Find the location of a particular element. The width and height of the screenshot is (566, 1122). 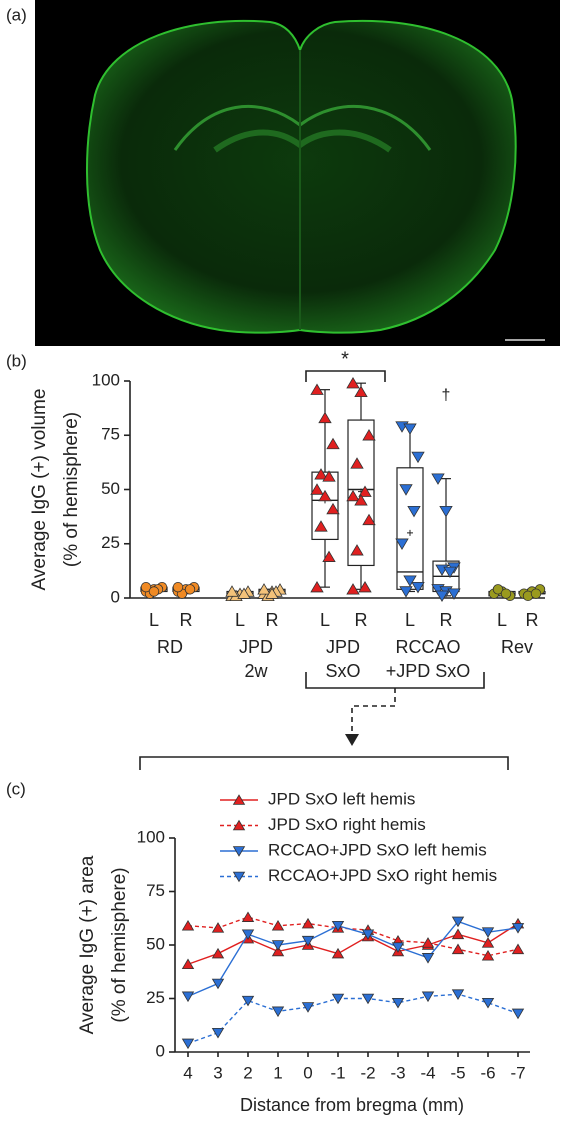

x-tick-label: 2 is located at coordinates (247, 1072).